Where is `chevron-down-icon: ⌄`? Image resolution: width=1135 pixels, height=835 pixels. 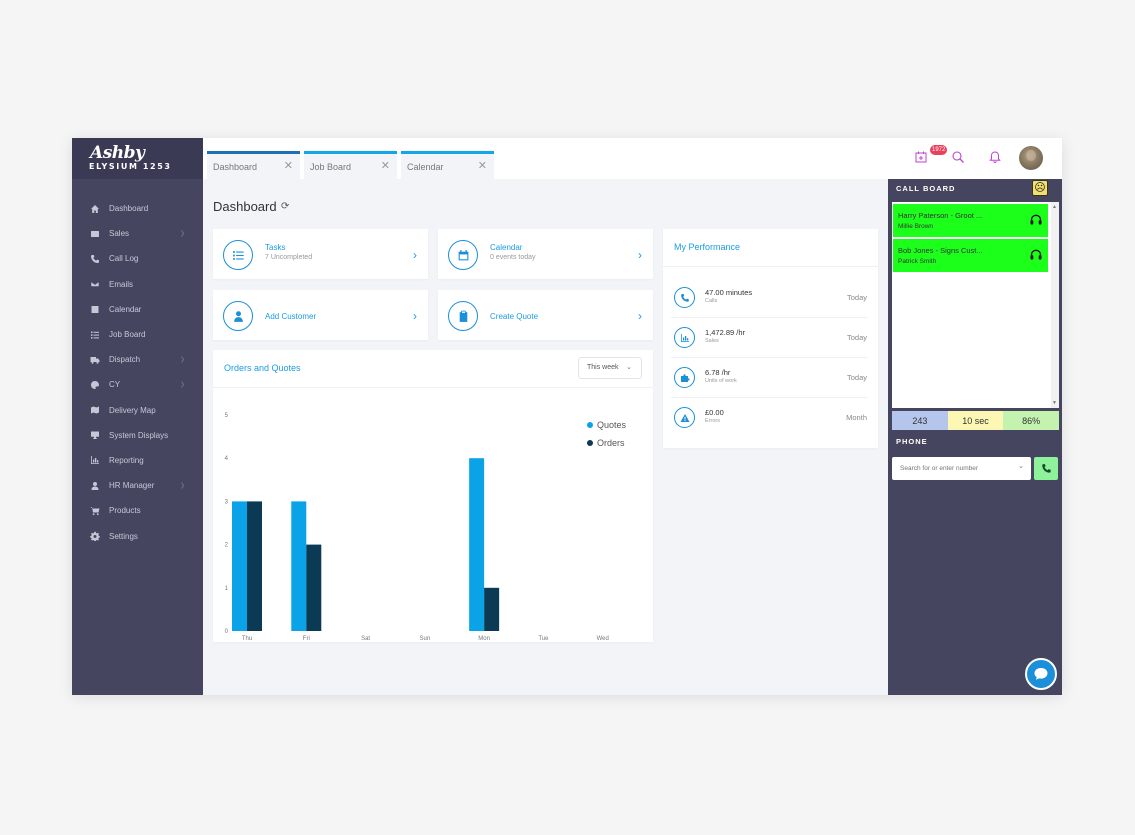
chevron-down-icon: ⌄ is located at coordinates (629, 367).